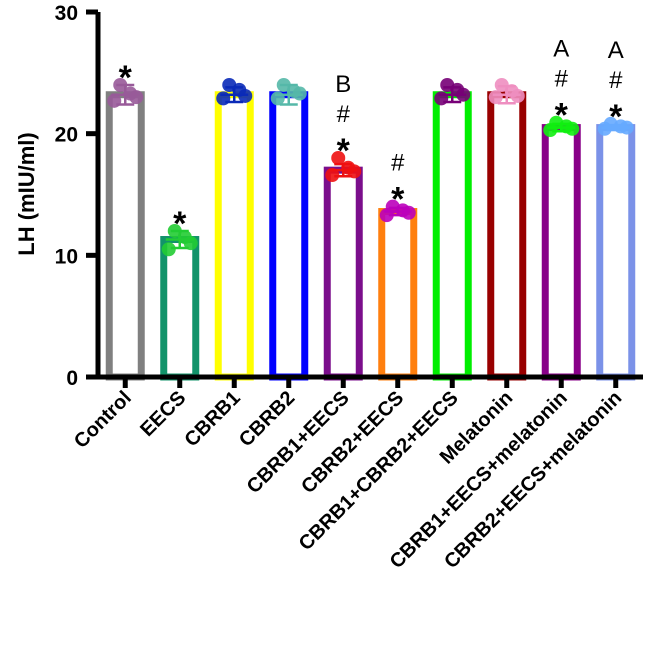  I want to click on bar-group: * # B, so click(343, 226).